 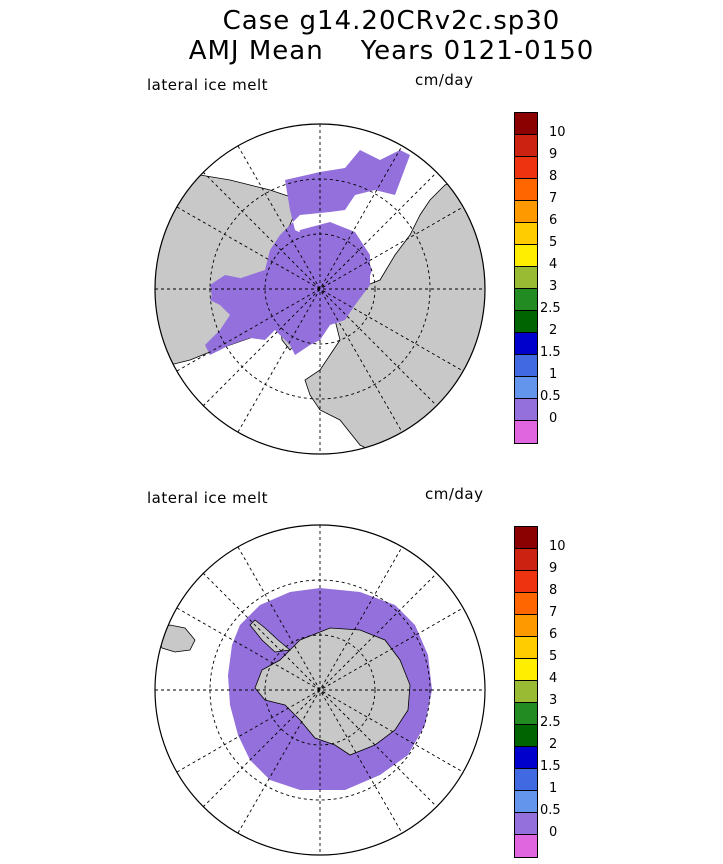 I want to click on central-arctic-ice, so click(x=330, y=272).